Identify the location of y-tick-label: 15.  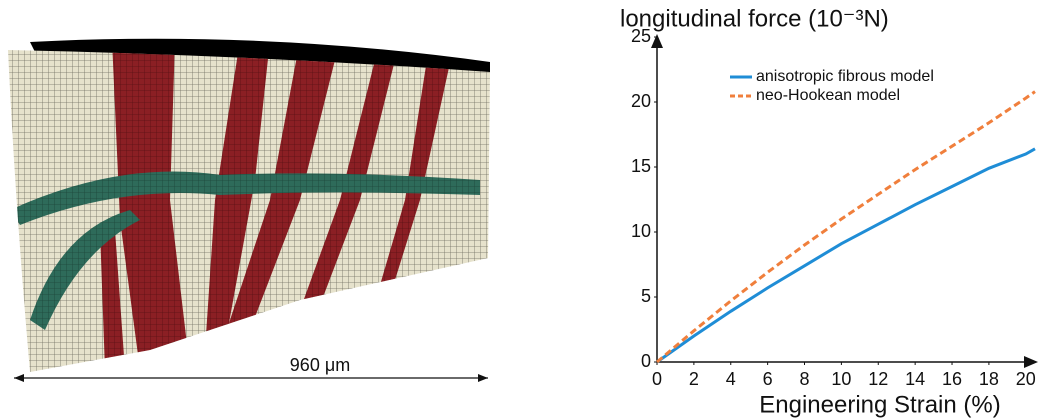
(641, 166).